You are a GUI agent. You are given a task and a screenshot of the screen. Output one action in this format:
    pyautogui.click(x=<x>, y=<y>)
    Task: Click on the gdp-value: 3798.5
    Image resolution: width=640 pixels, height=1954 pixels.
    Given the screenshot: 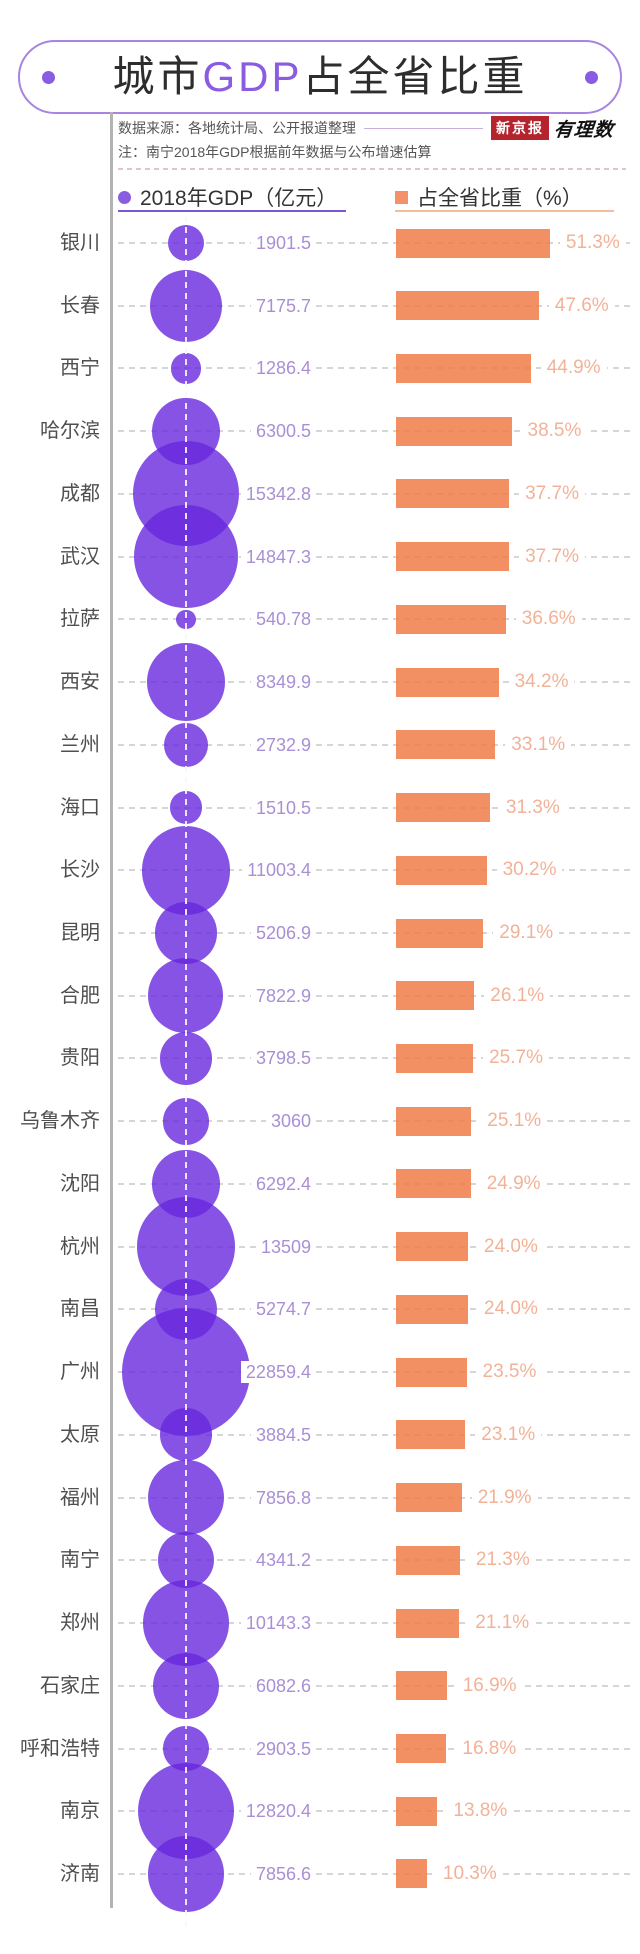 What is the action you would take?
    pyautogui.click(x=283, y=1058)
    